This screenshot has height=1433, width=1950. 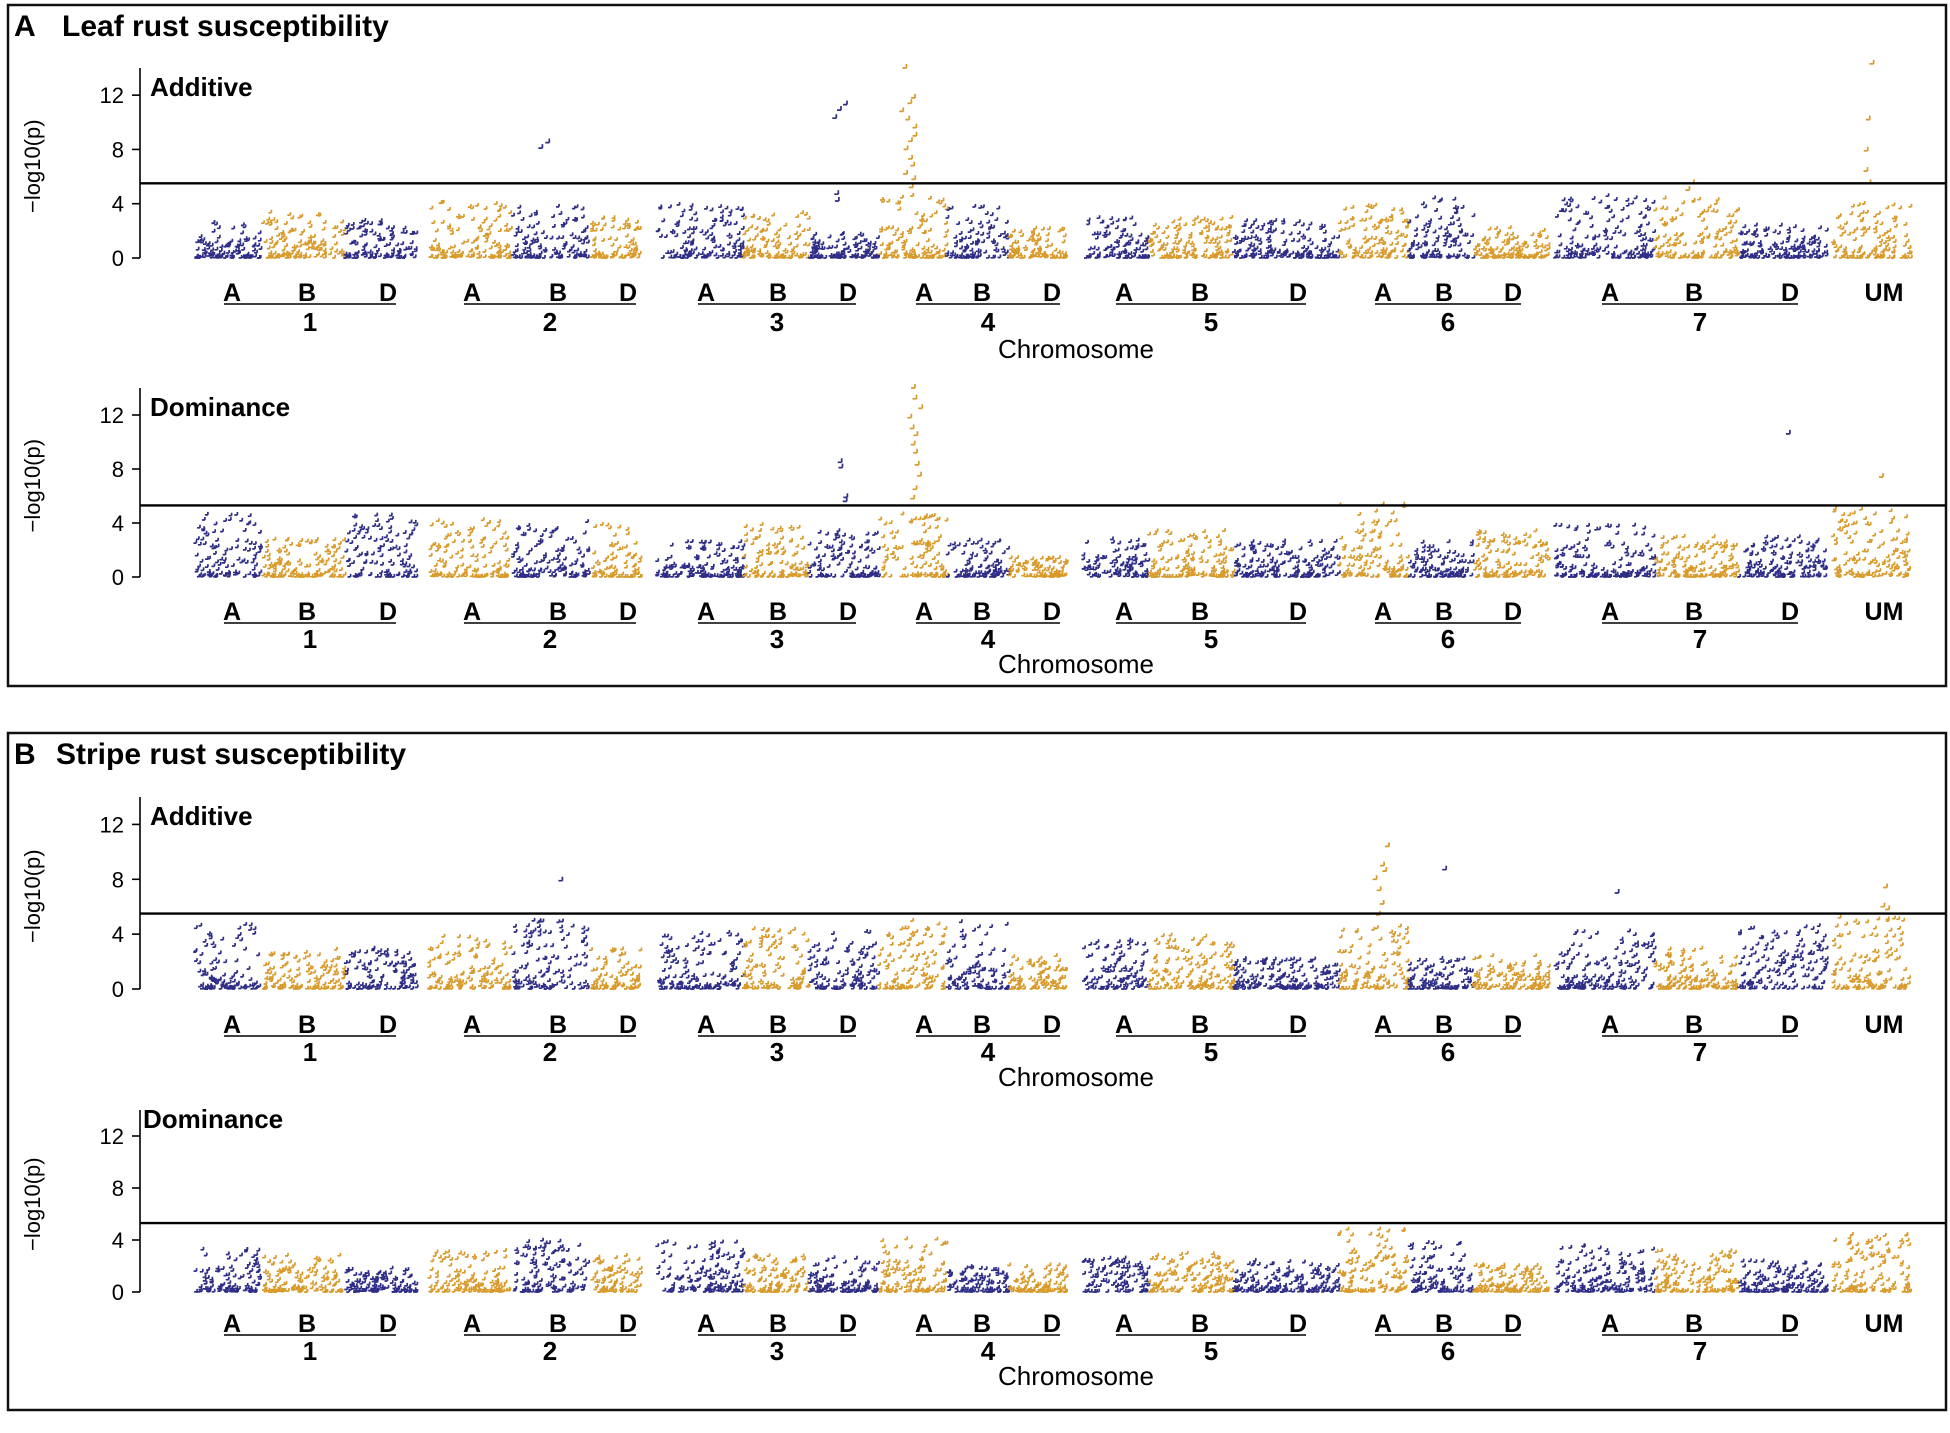 What do you see at coordinates (908, 118) in the screenshot?
I see `peak-point-4A` at bounding box center [908, 118].